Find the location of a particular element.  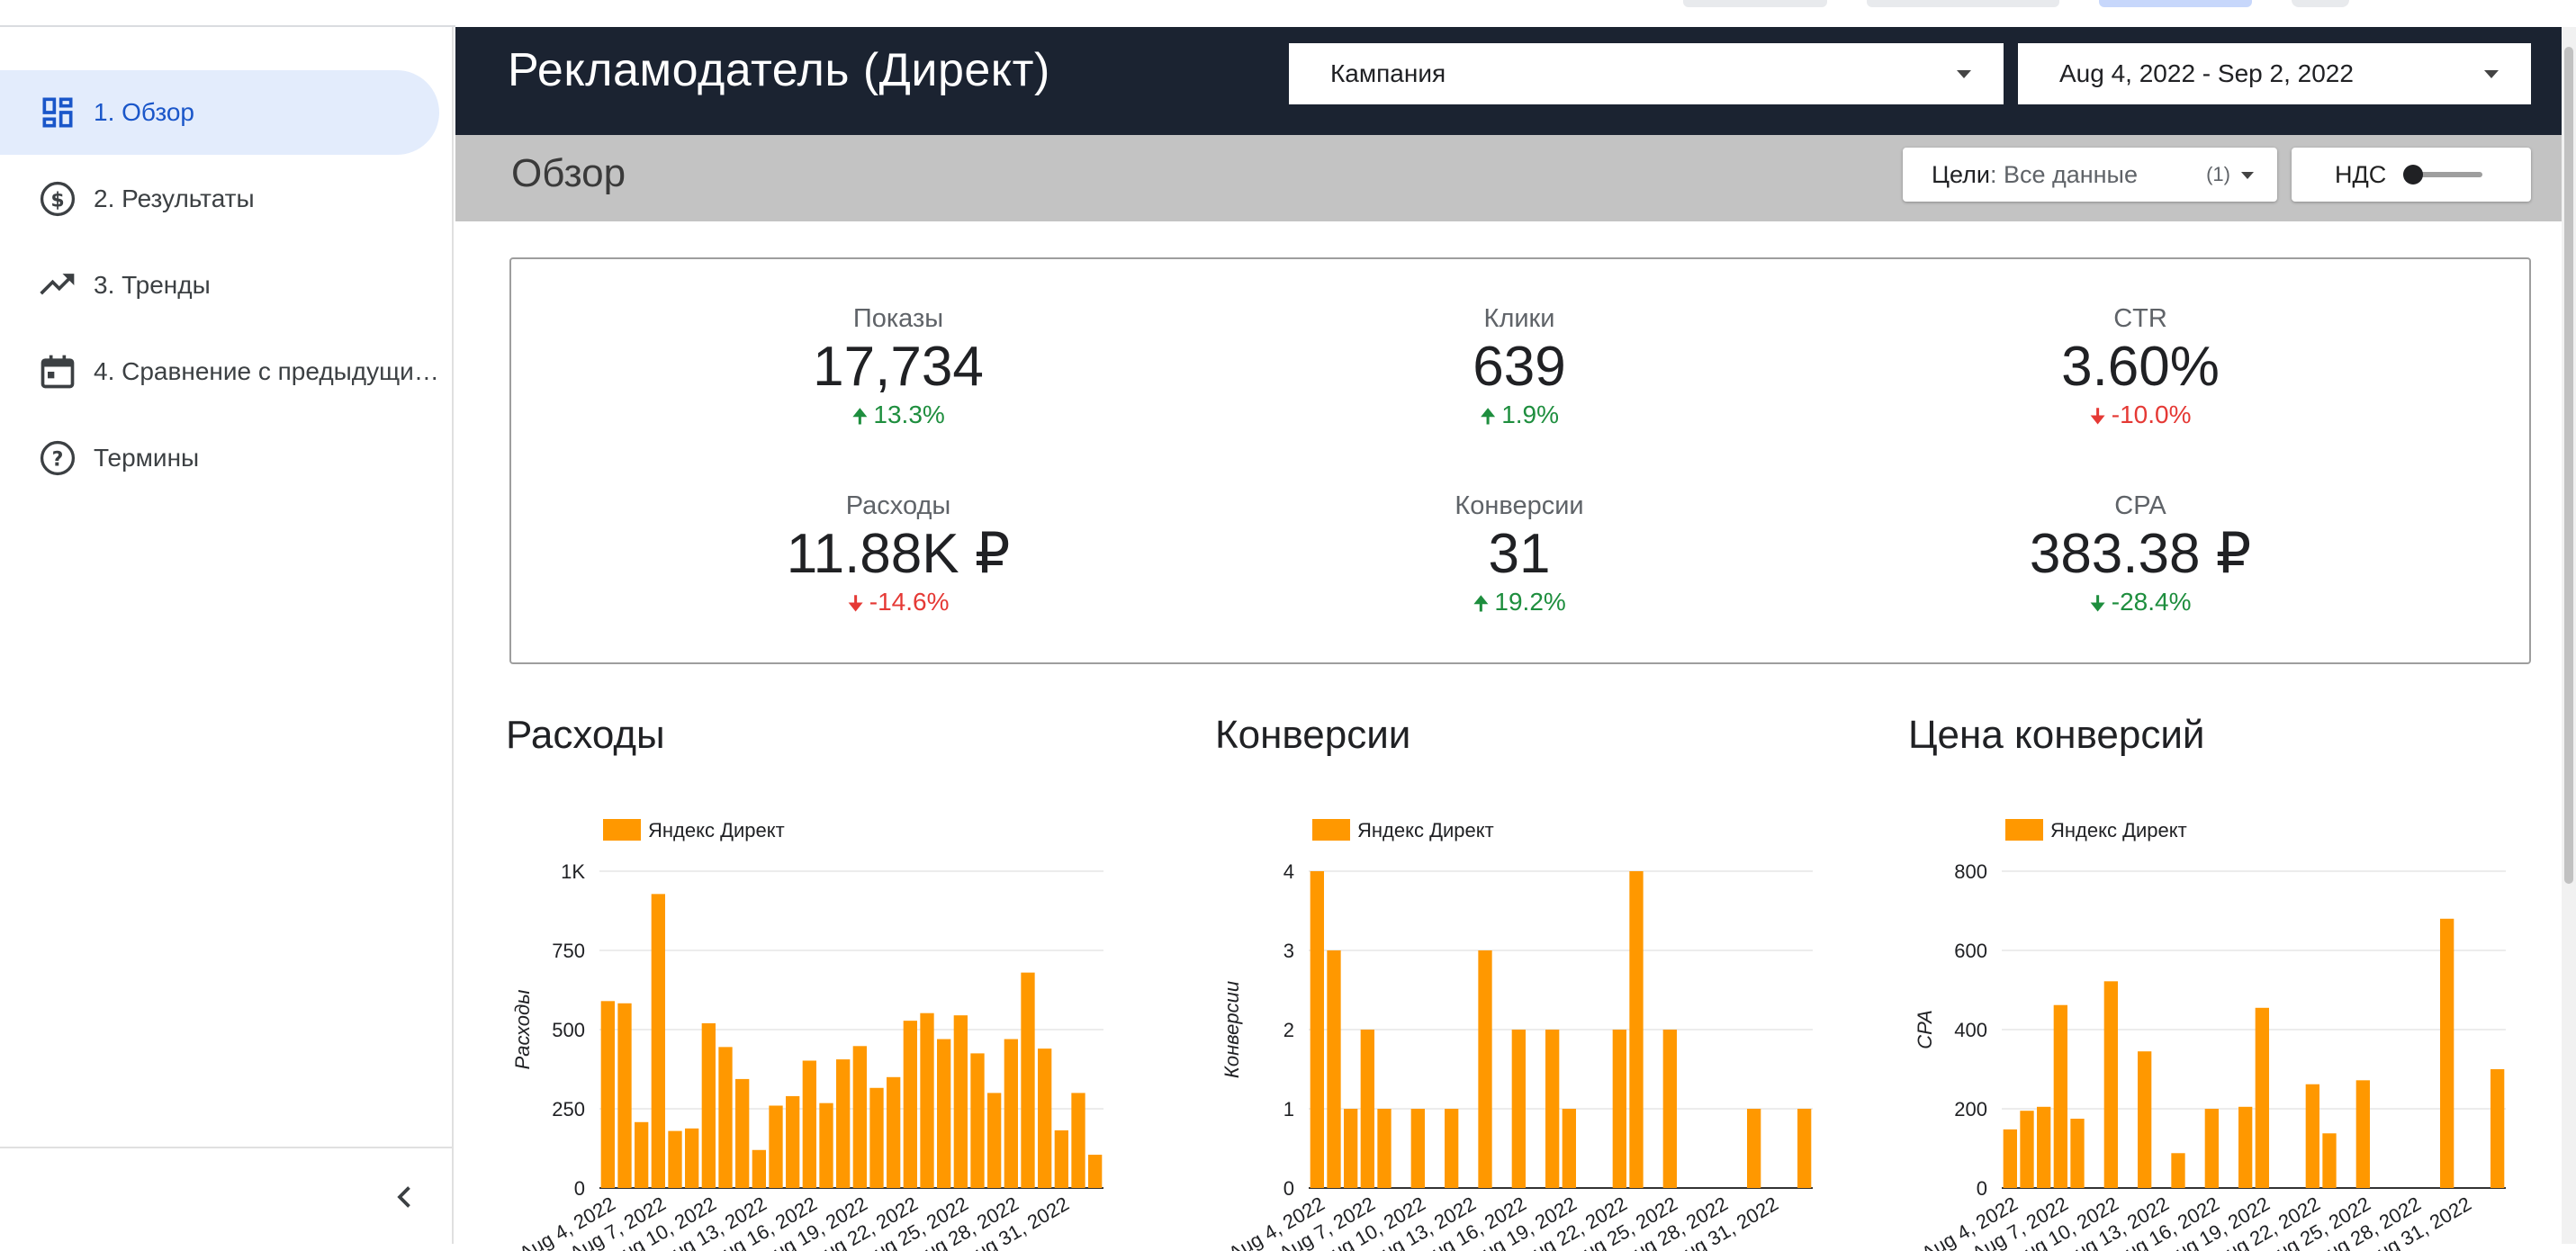

report-title: Рекламодатель (Директ) is located at coordinates (779, 70).